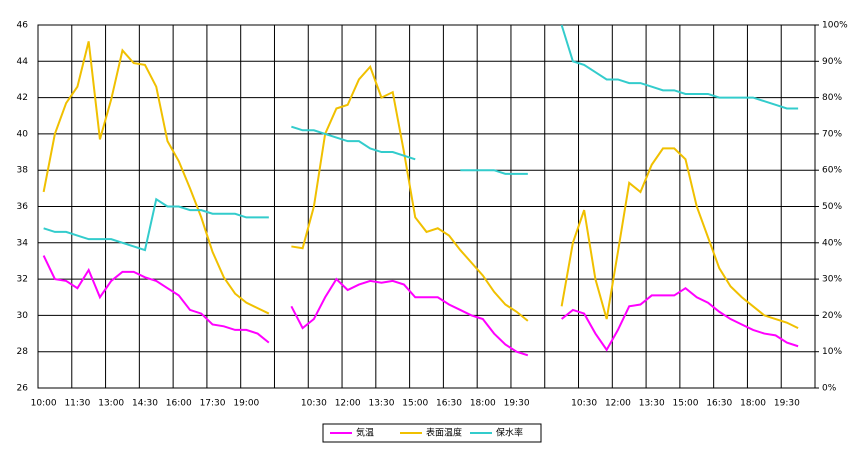  I want to click on y-tick-label: 40, so click(23, 134).